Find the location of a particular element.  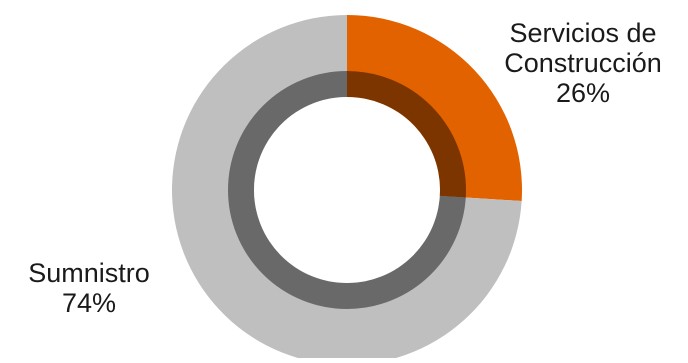

slice-label-sumnistro-name: Sumnistro is located at coordinates (89, 273).